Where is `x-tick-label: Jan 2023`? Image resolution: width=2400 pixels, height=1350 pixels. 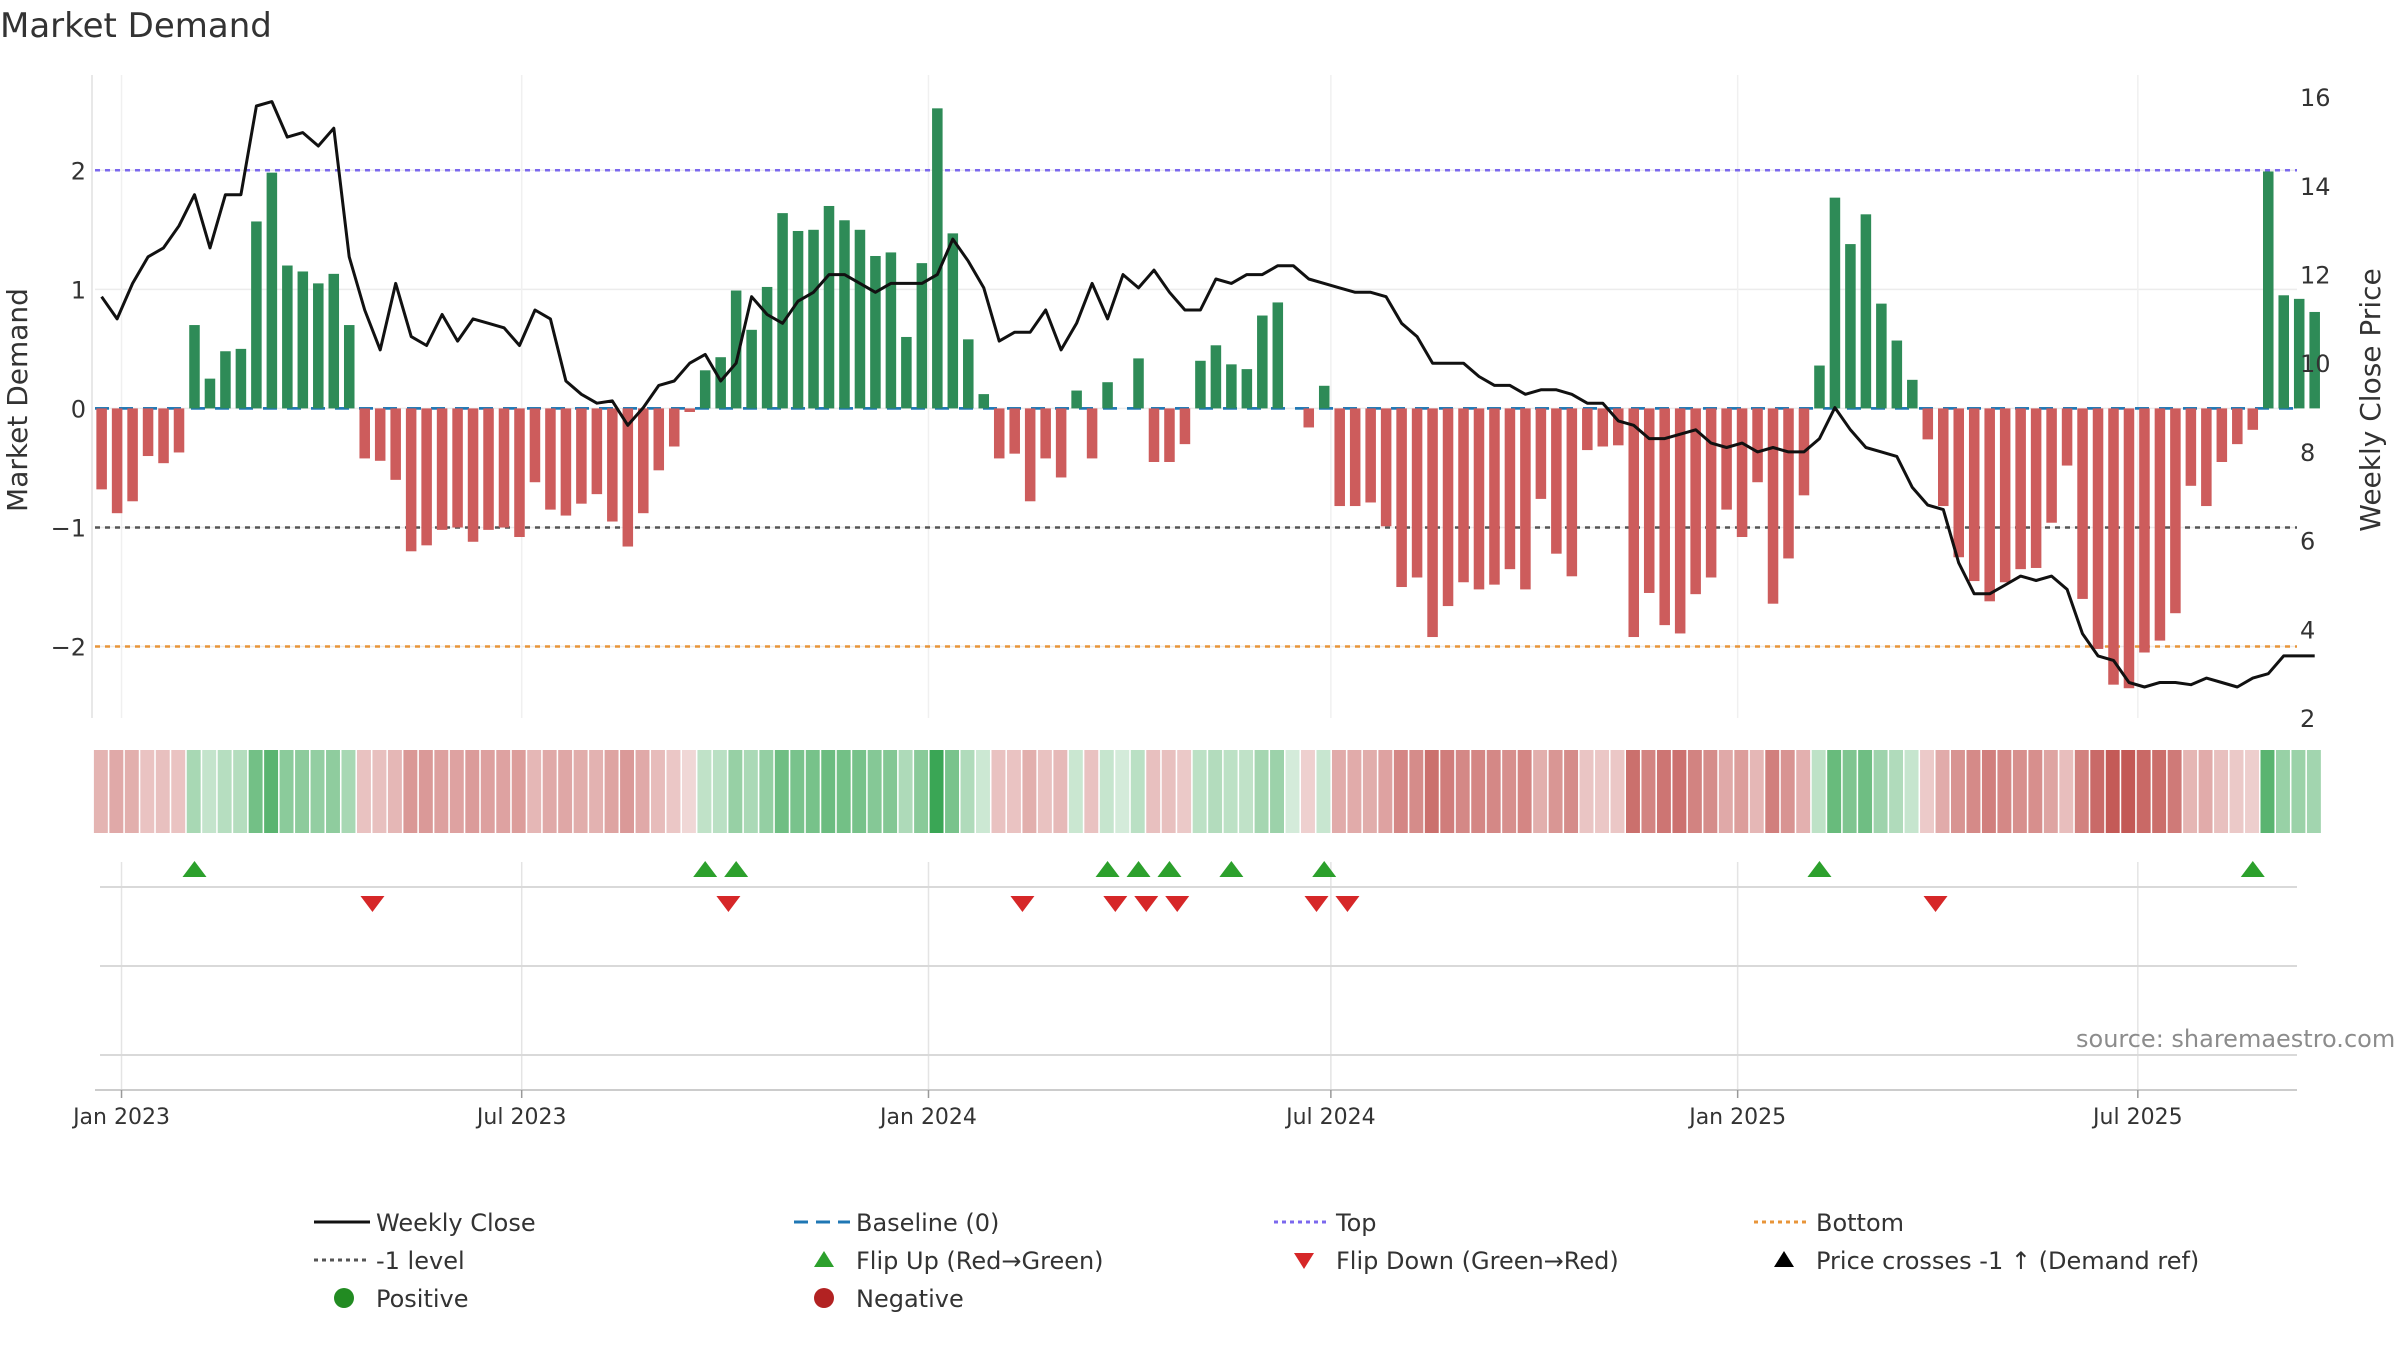
x-tick-label: Jan 2023 is located at coordinates (120, 1117).